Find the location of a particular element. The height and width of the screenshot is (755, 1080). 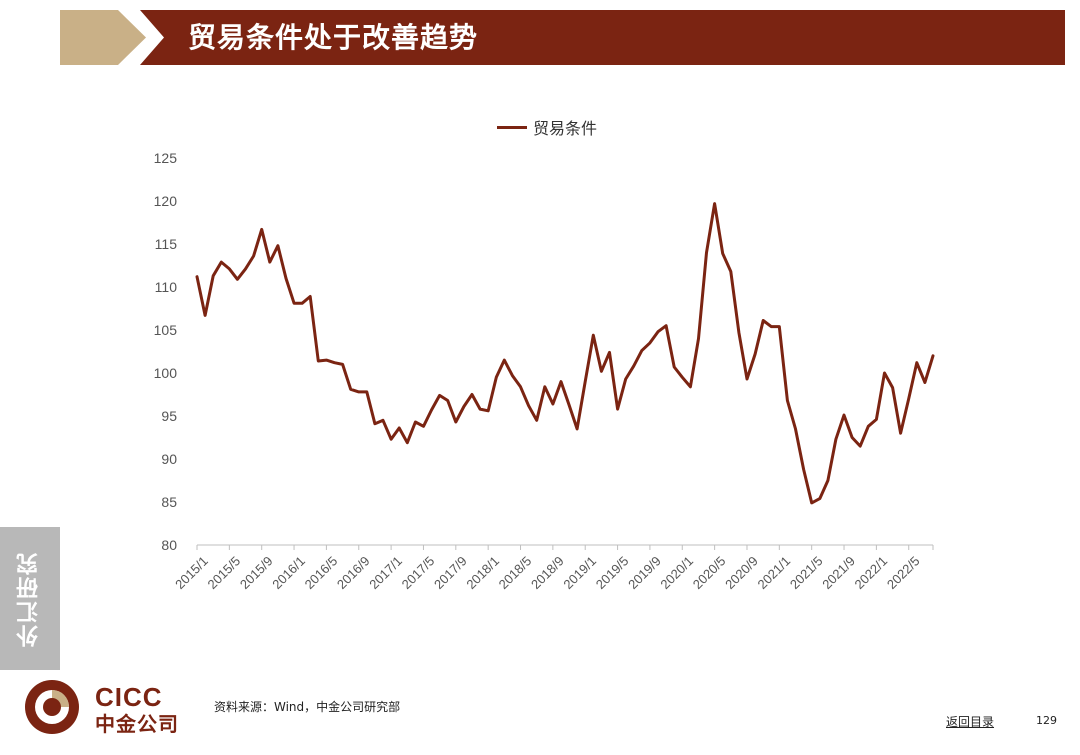

y-tick-label: 100 is located at coordinates (166, 373).